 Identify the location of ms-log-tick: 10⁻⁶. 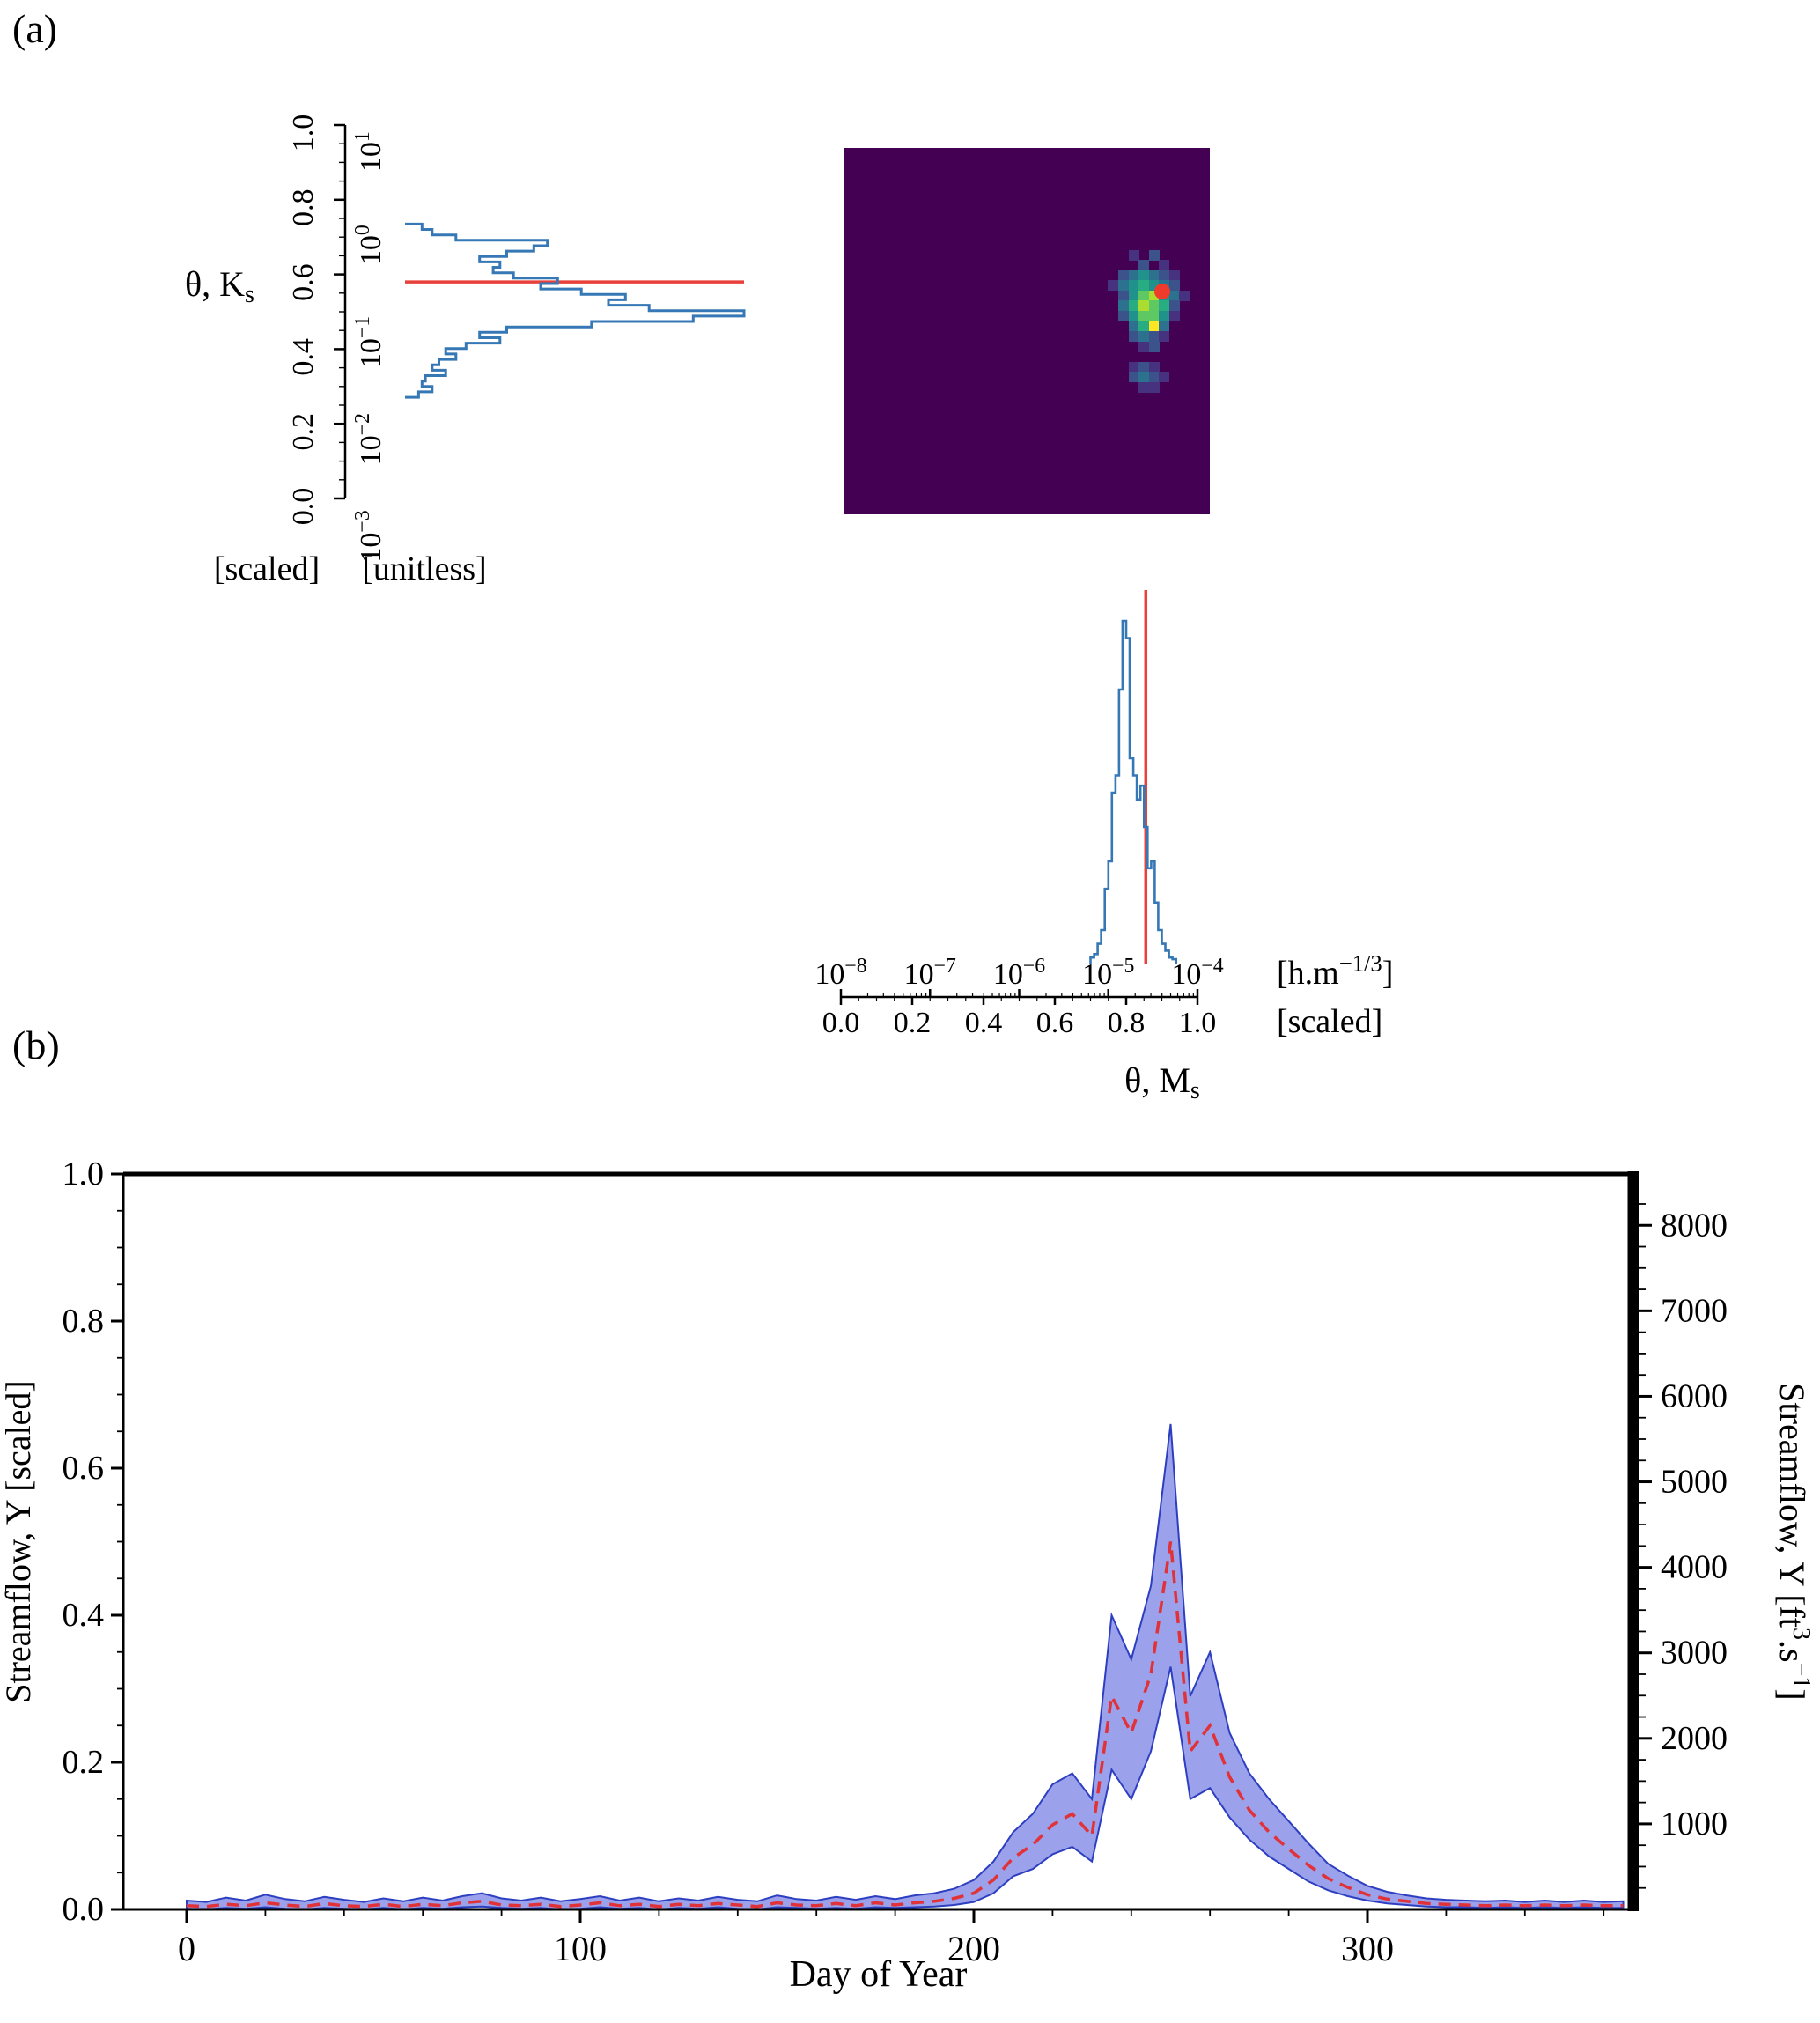
(1019, 973).